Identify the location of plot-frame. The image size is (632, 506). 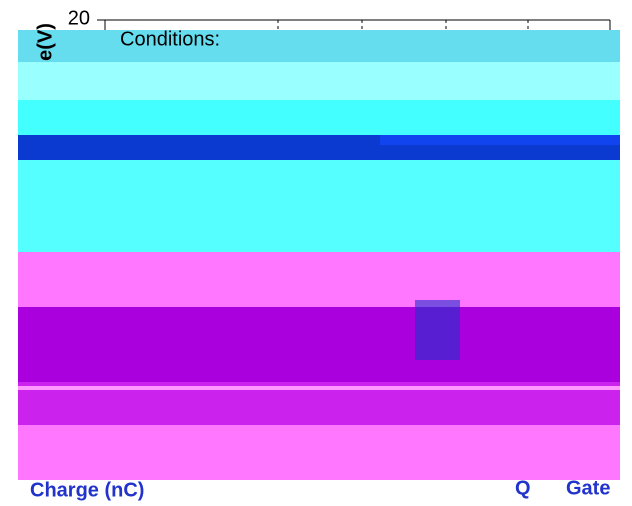
(354, 24).